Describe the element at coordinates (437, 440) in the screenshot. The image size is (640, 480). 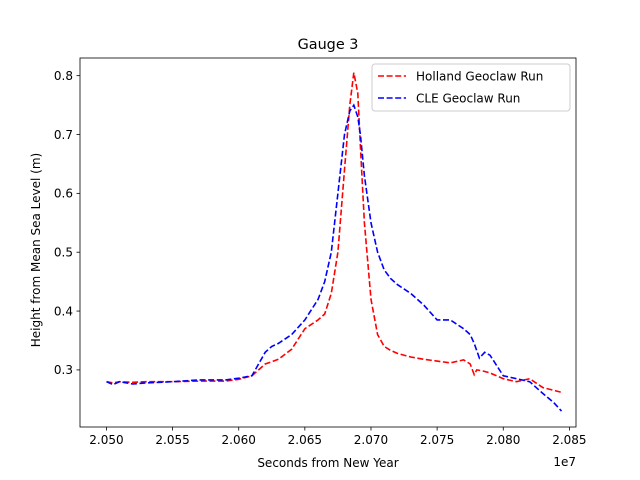
I see `x-tick-label: 2.075` at that location.